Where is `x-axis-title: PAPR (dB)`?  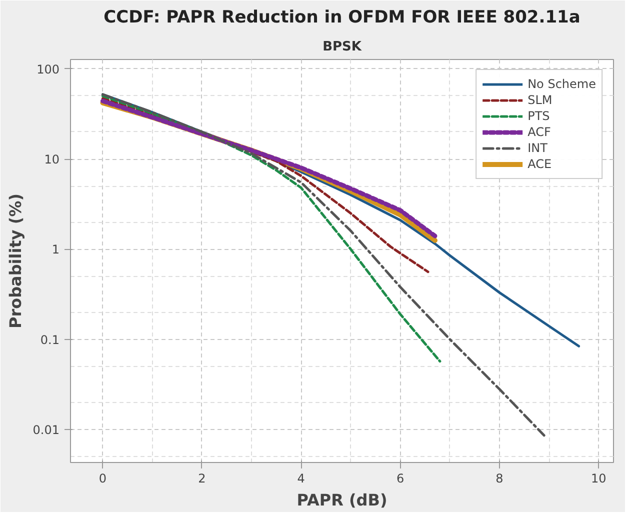 x-axis-title: PAPR (dB) is located at coordinates (342, 500).